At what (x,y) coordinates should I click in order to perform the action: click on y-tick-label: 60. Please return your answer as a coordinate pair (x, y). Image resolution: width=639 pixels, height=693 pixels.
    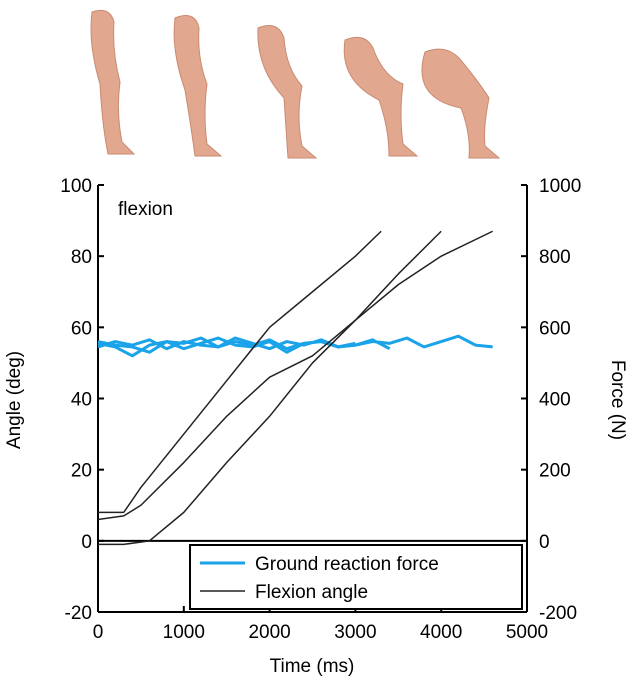
    Looking at the image, I should click on (81, 328).